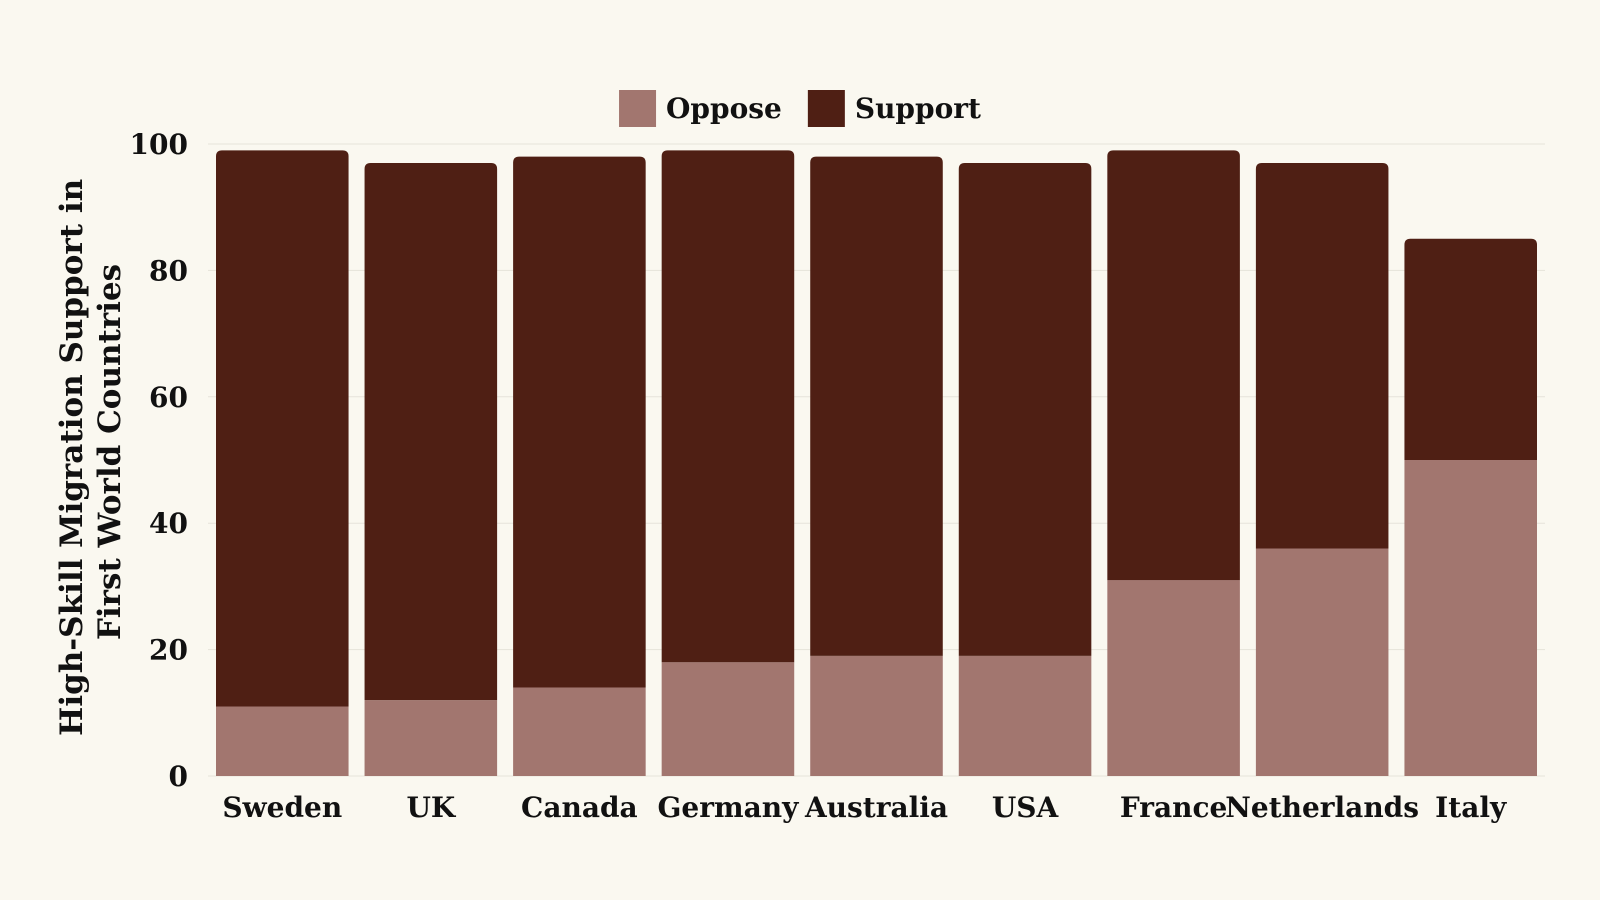 This screenshot has height=900, width=1600. Describe the element at coordinates (1471, 807) in the screenshot. I see `x-tick-label: Italy` at that location.